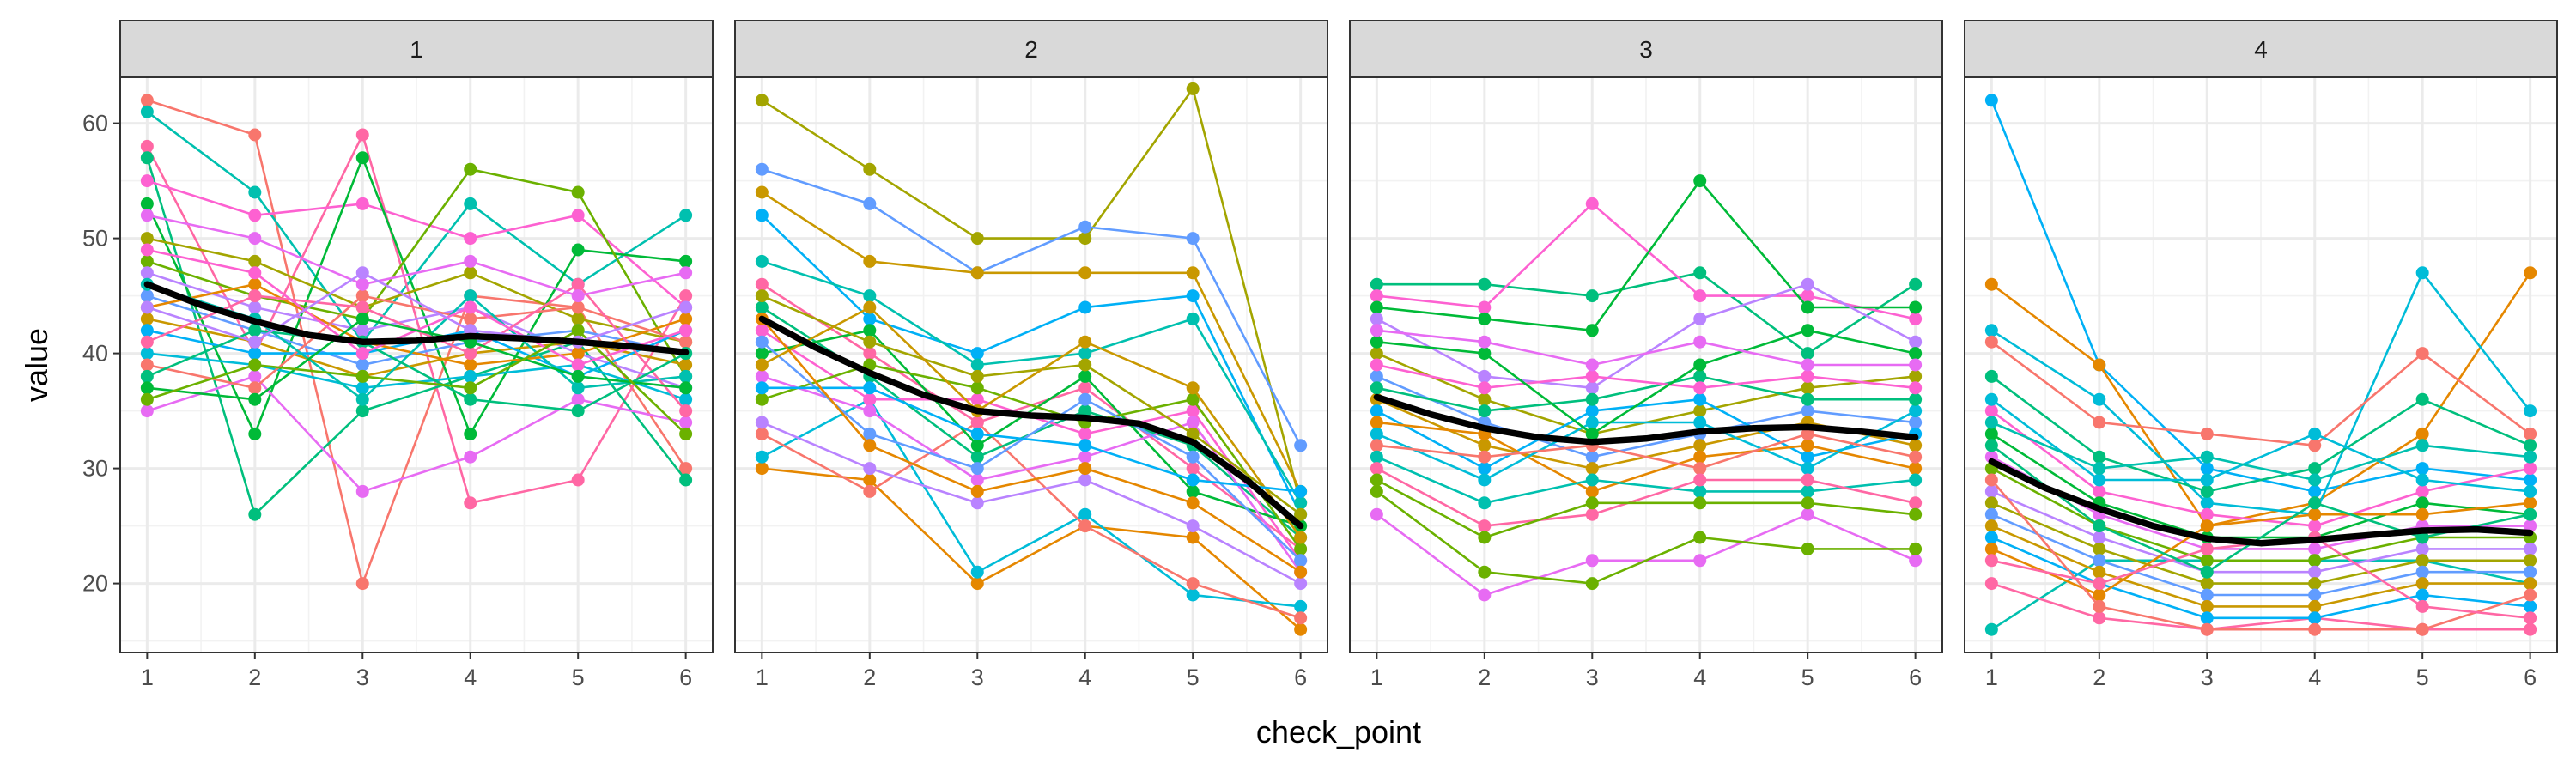 Image resolution: width=2576 pixels, height=777 pixels. I want to click on y-tick-label: 20, so click(95, 584).